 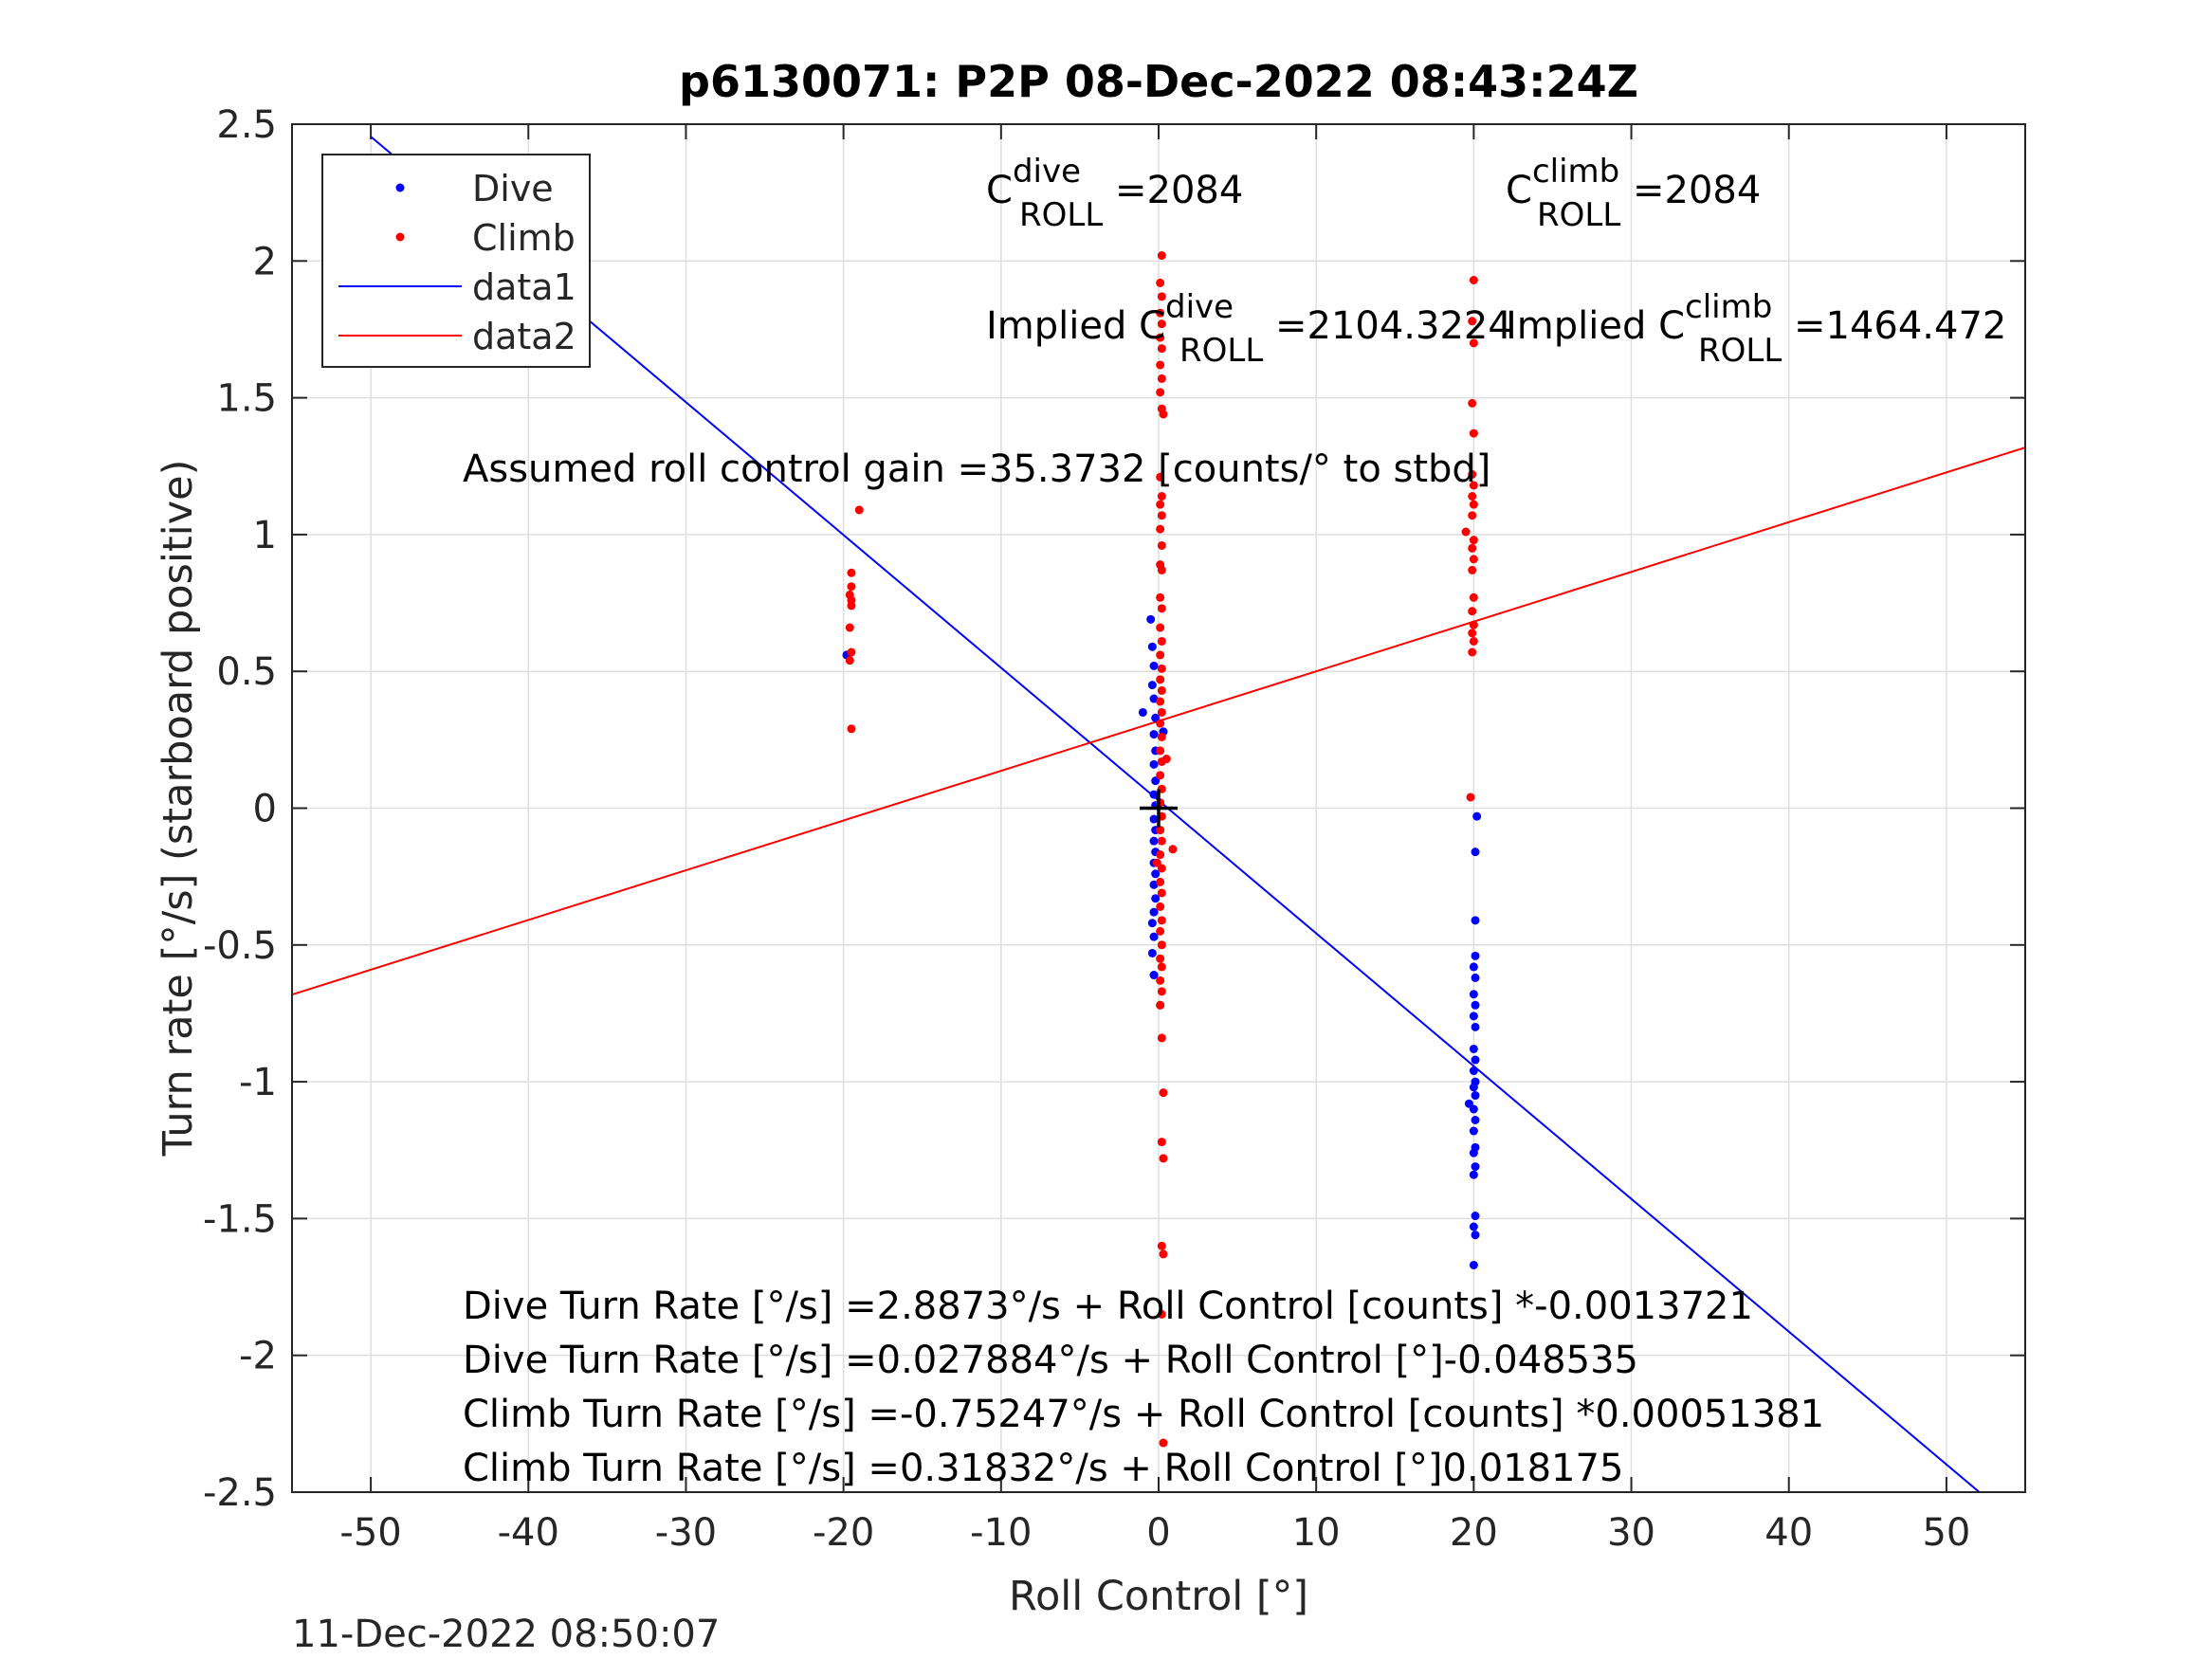 I want to click on x-tick-label: -50, so click(x=370, y=1533).